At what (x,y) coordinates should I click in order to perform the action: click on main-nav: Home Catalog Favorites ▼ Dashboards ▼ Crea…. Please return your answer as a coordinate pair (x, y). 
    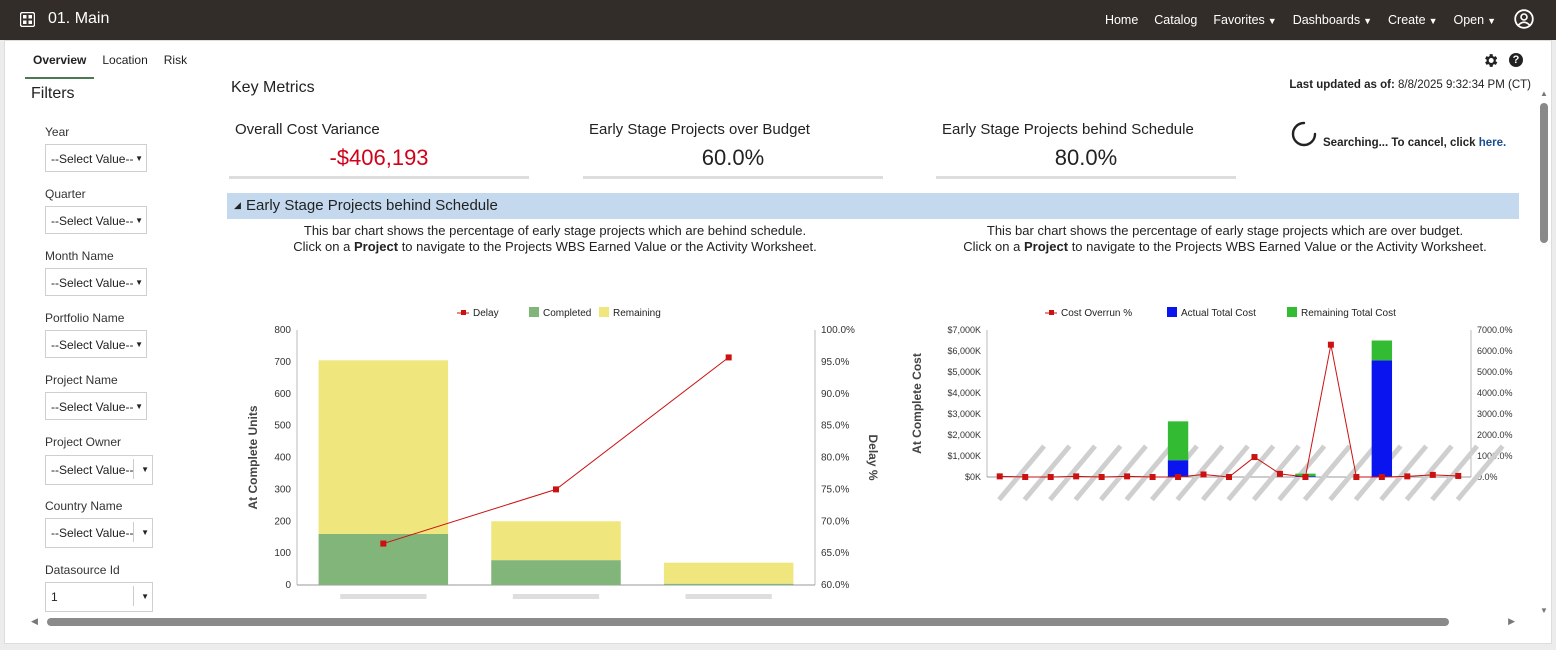
    Looking at the image, I should click on (1292, 20).